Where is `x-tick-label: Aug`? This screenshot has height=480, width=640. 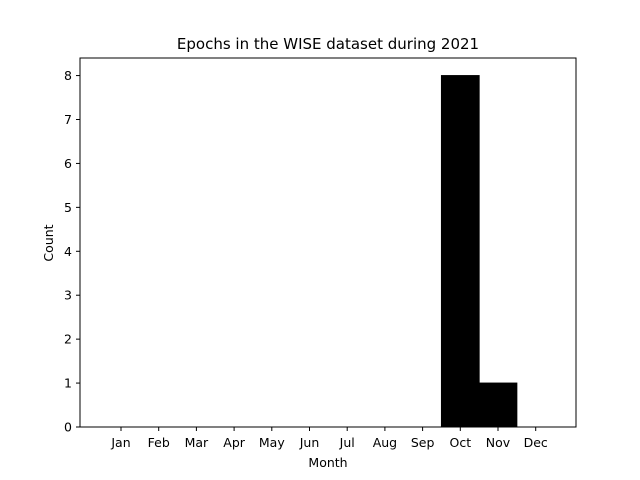 x-tick-label: Aug is located at coordinates (385, 442).